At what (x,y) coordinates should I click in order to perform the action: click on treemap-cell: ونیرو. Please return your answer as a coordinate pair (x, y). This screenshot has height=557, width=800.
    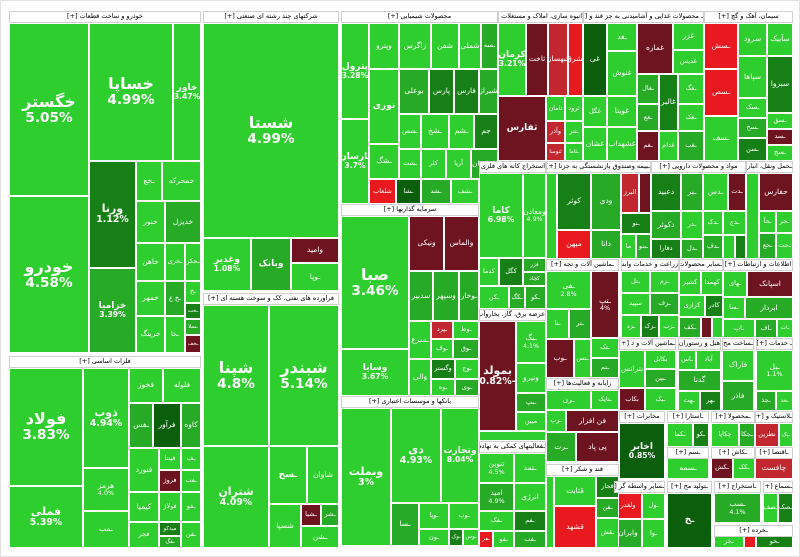
    Looking at the image, I should click on (531, 378).